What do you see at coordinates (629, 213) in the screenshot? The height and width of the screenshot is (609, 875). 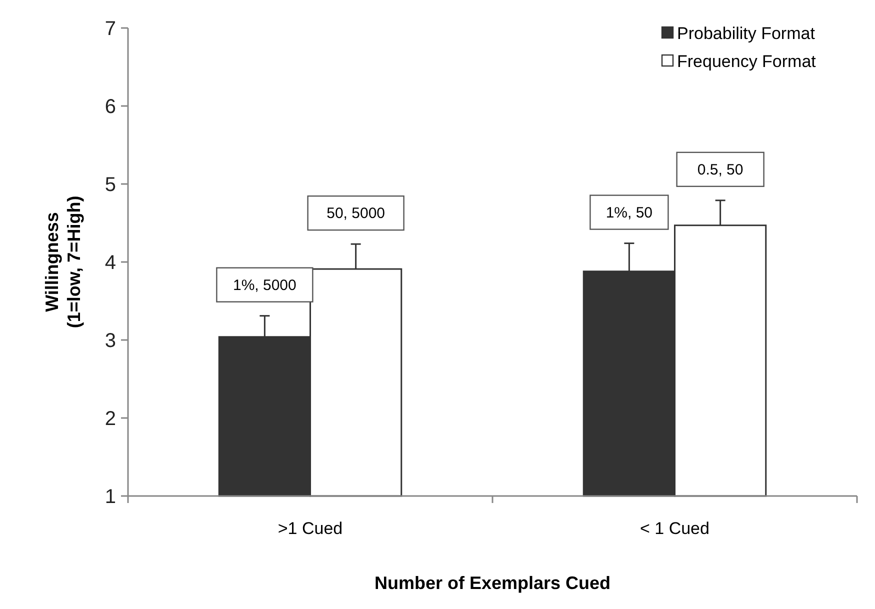 I see `annotation: 1%, 50` at bounding box center [629, 213].